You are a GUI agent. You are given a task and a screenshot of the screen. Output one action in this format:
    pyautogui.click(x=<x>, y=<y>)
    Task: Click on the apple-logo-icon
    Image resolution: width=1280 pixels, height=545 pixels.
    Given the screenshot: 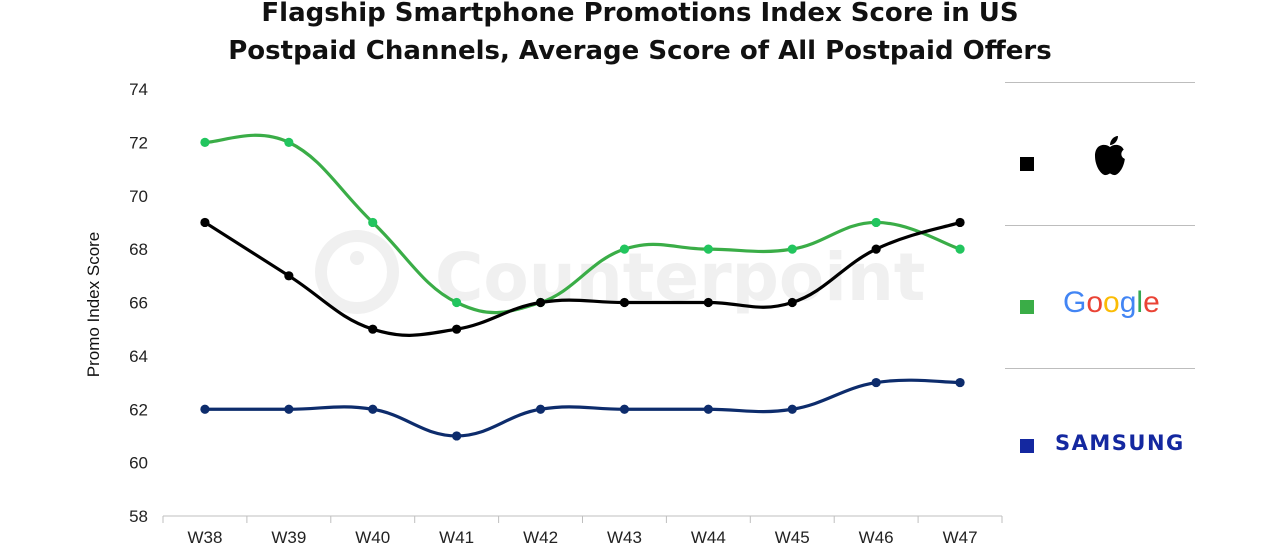 What is the action you would take?
    pyautogui.click(x=1112, y=156)
    